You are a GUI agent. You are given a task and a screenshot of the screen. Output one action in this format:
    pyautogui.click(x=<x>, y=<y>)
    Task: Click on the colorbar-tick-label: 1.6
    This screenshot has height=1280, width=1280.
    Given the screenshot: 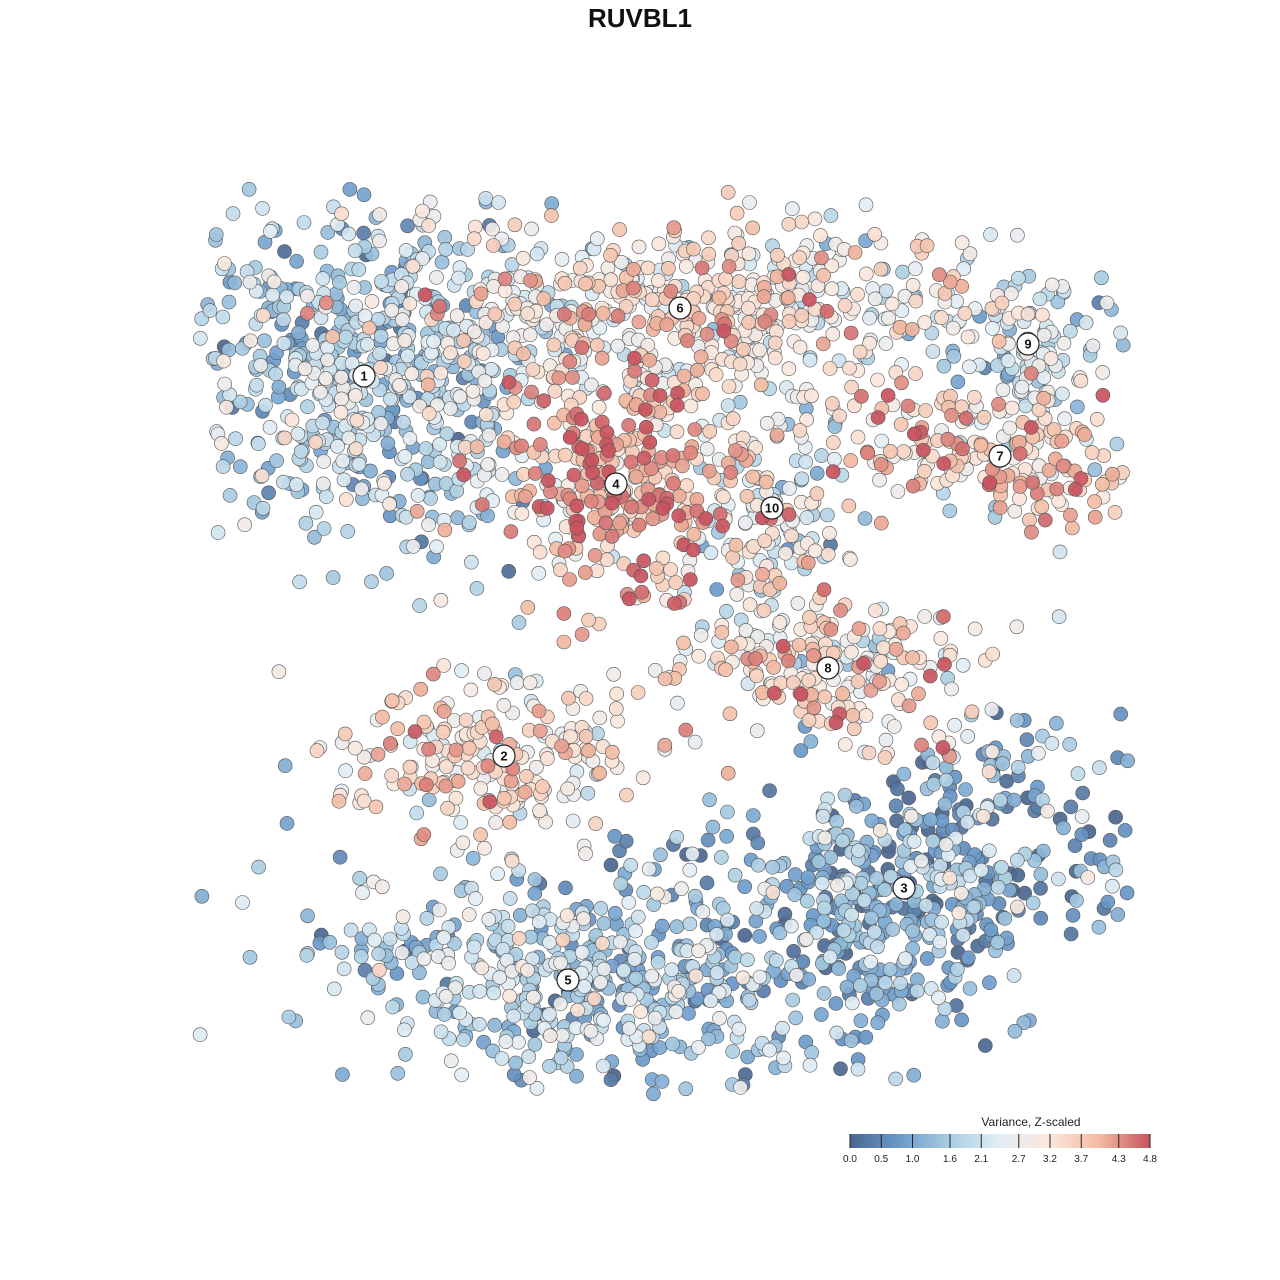 What is the action you would take?
    pyautogui.click(x=950, y=1159)
    